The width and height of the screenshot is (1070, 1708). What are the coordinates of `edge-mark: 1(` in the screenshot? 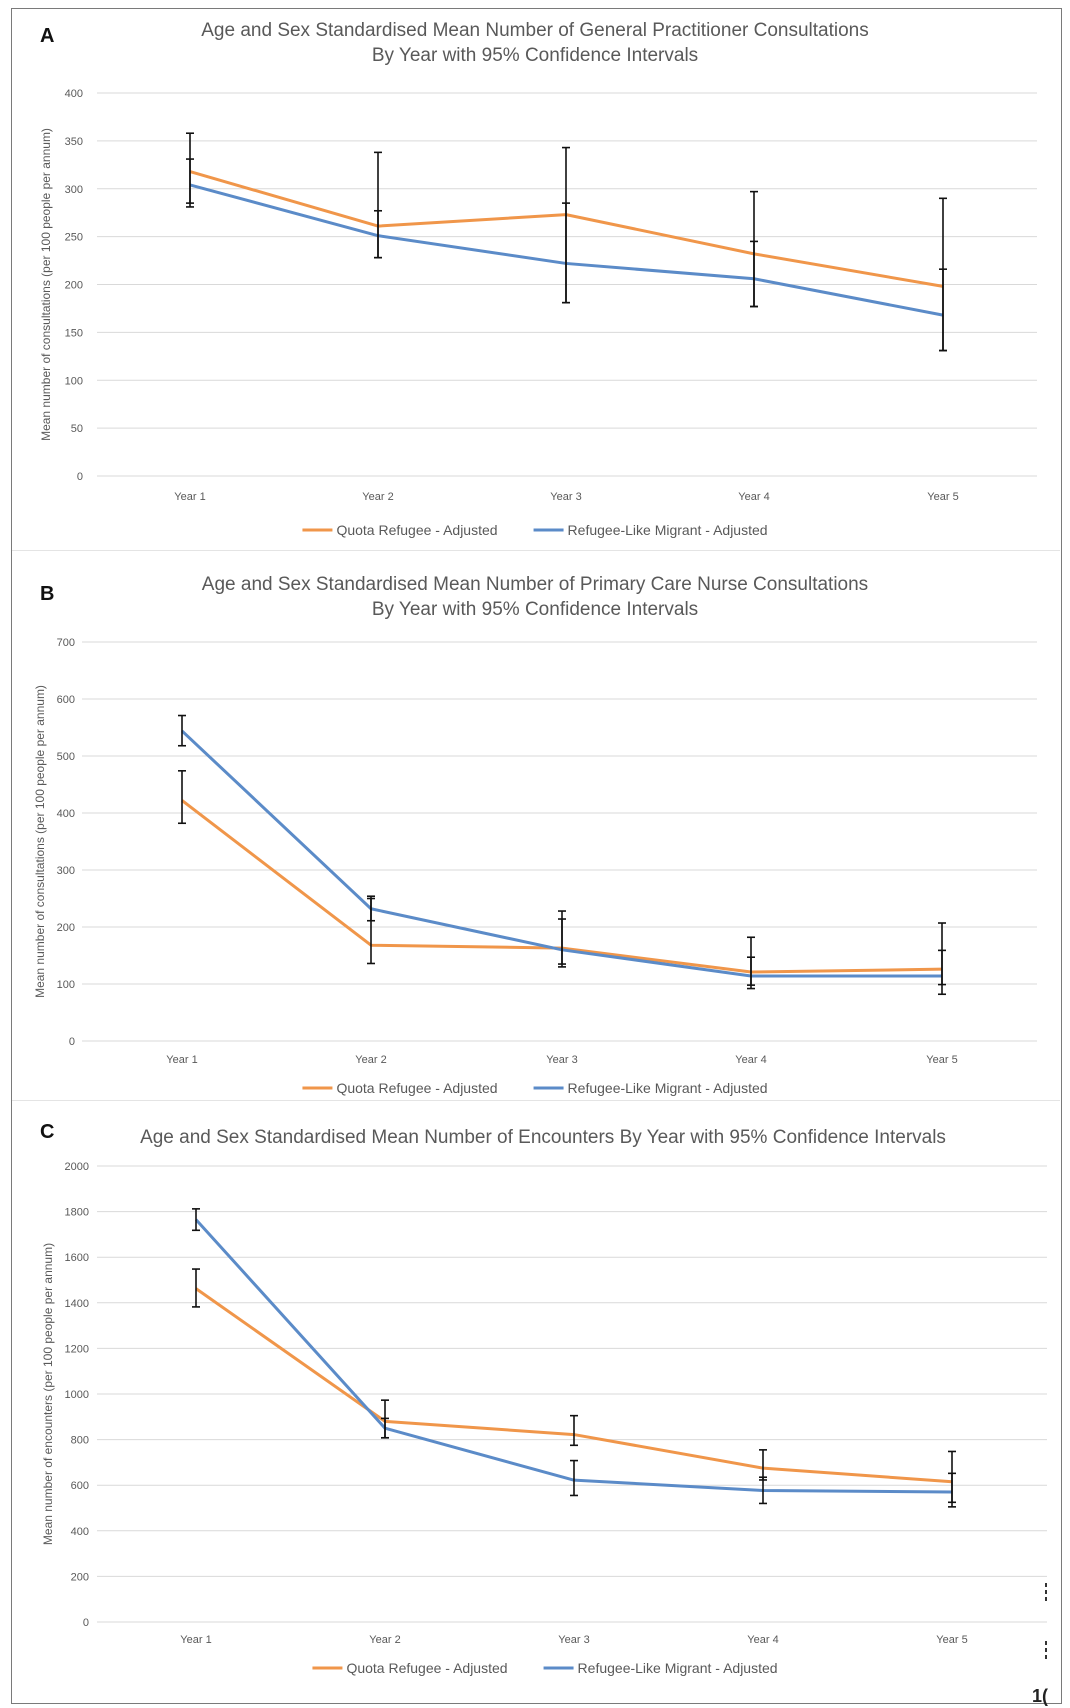 It's located at (1040, 1696).